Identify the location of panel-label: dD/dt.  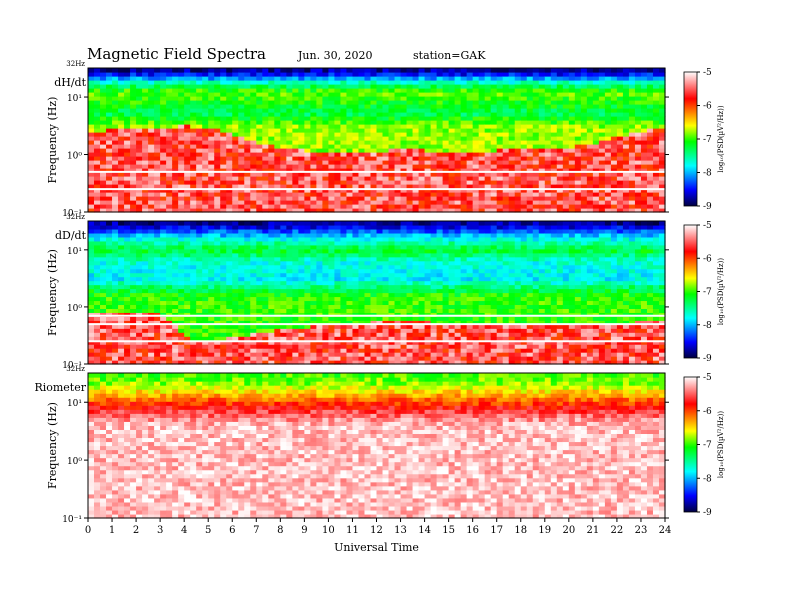
(71, 235).